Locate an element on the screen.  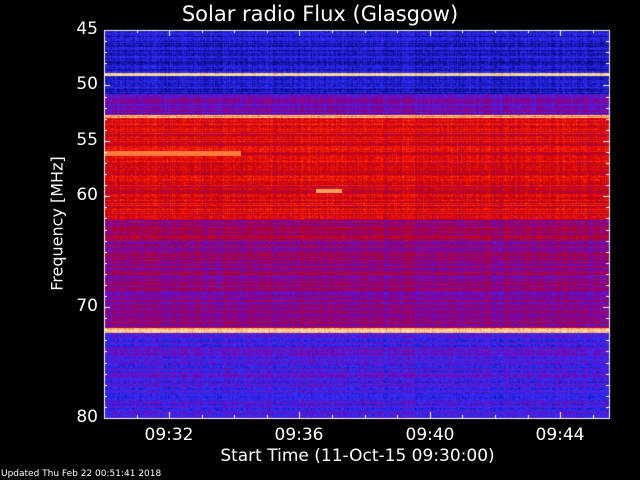
y-tick-label: 45 is located at coordinates (87, 29).